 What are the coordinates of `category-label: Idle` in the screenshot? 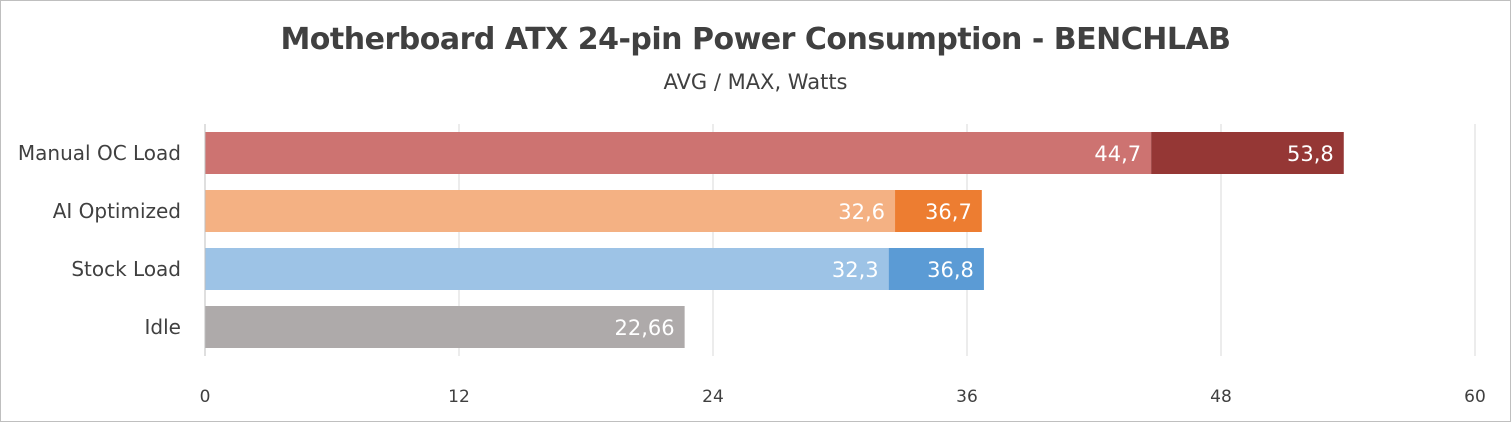 It's located at (163, 327).